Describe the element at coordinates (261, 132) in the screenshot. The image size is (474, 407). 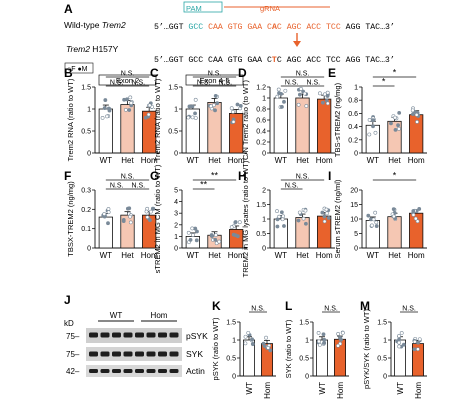
I see `y-tick-label: 0.4` at that location.